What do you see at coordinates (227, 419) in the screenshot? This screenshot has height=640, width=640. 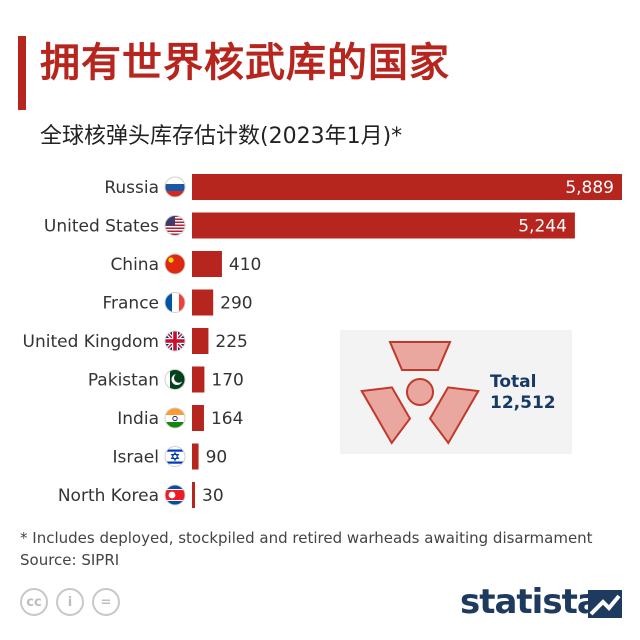 I see `value-label: 164` at bounding box center [227, 419].